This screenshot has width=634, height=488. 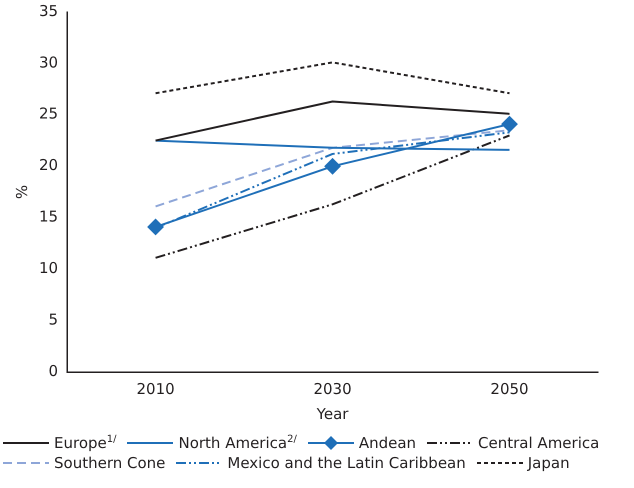 I want to click on y-tick-label: 0, so click(x=53, y=371).